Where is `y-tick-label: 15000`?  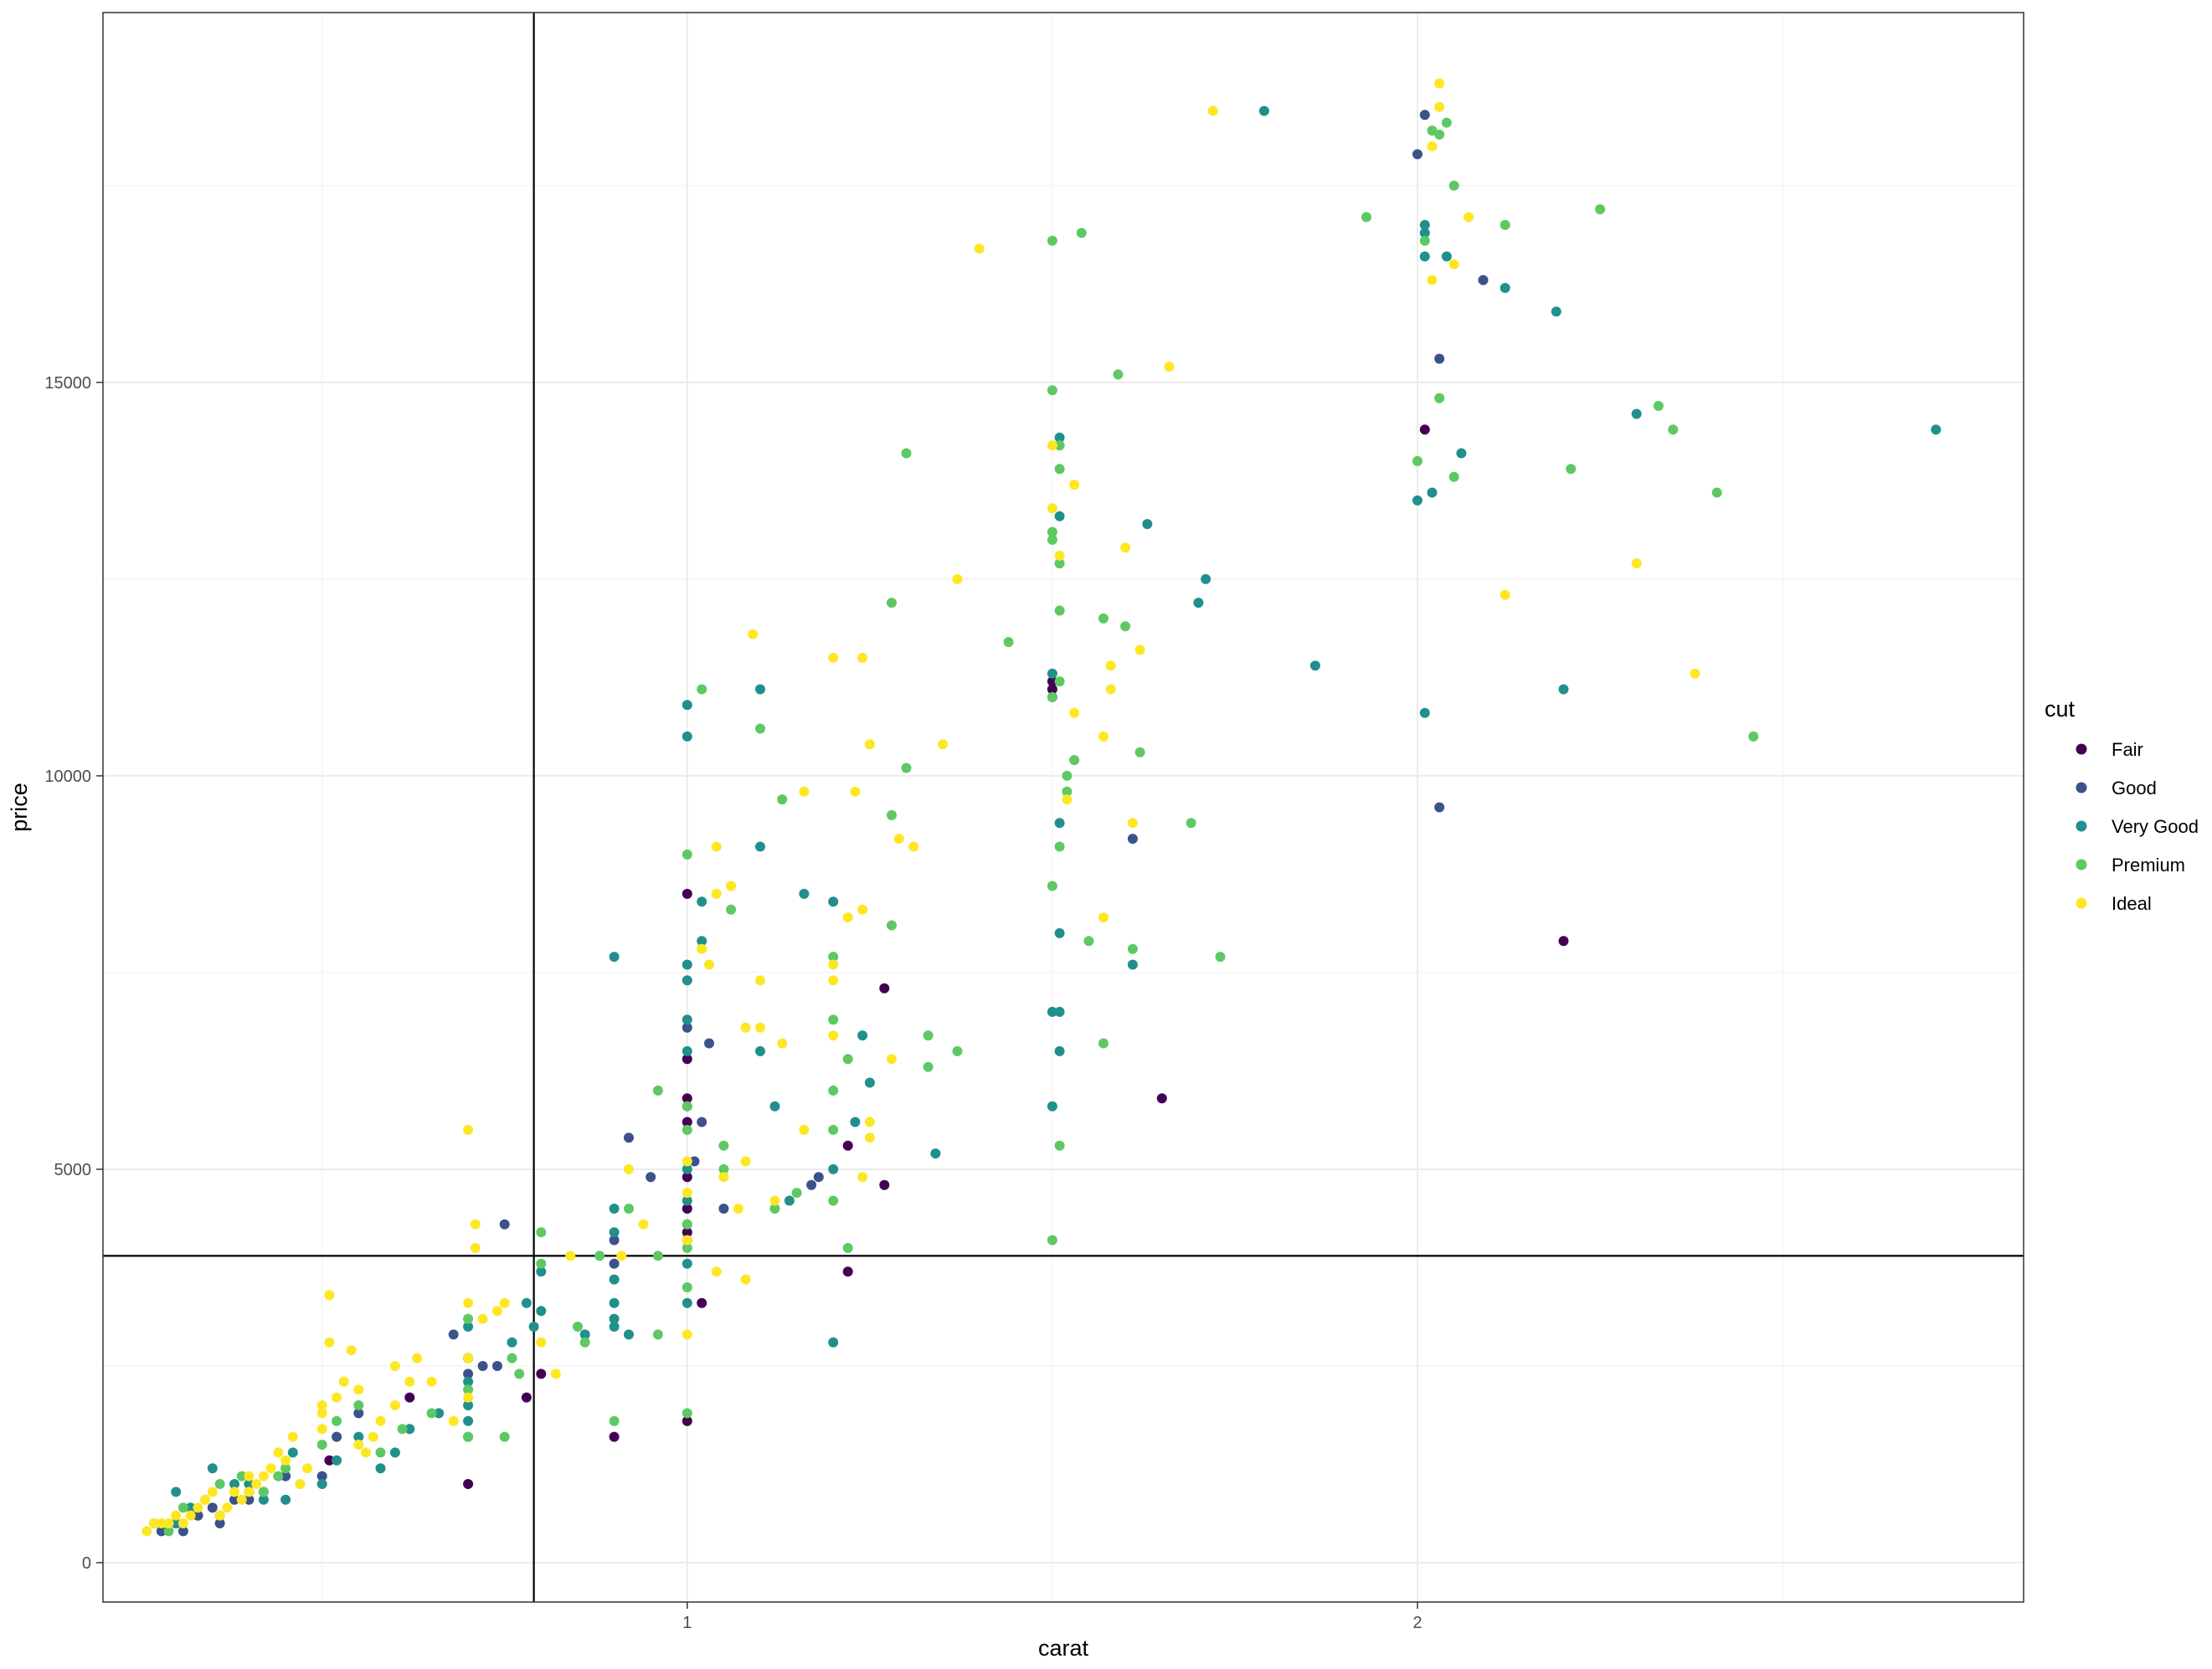
y-tick-label: 15000 is located at coordinates (67, 383).